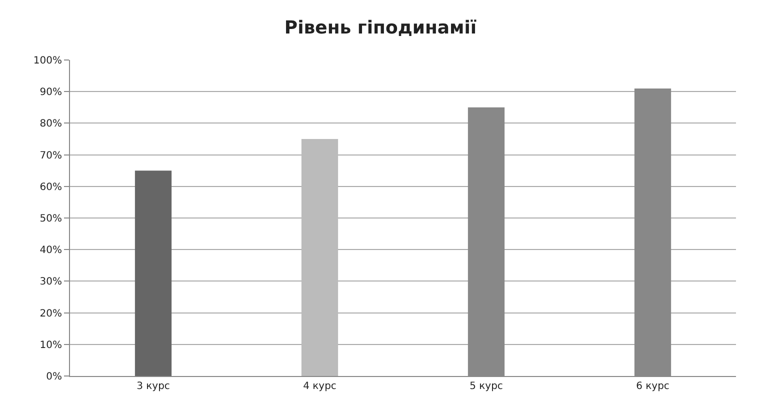  Describe the element at coordinates (51, 345) in the screenshot. I see `y-tick-label: 10%` at that location.